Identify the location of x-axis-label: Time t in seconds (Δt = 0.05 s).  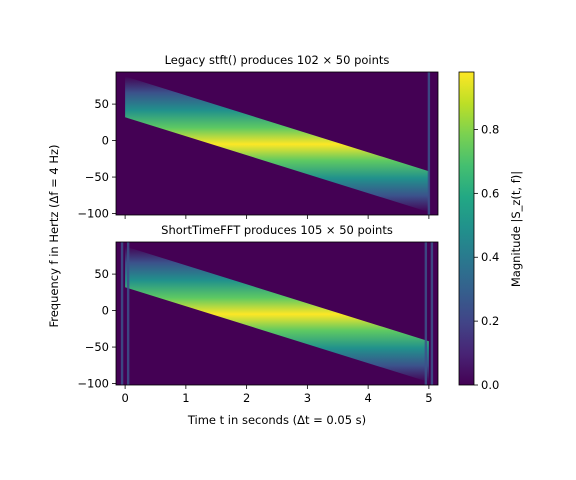
(276, 420).